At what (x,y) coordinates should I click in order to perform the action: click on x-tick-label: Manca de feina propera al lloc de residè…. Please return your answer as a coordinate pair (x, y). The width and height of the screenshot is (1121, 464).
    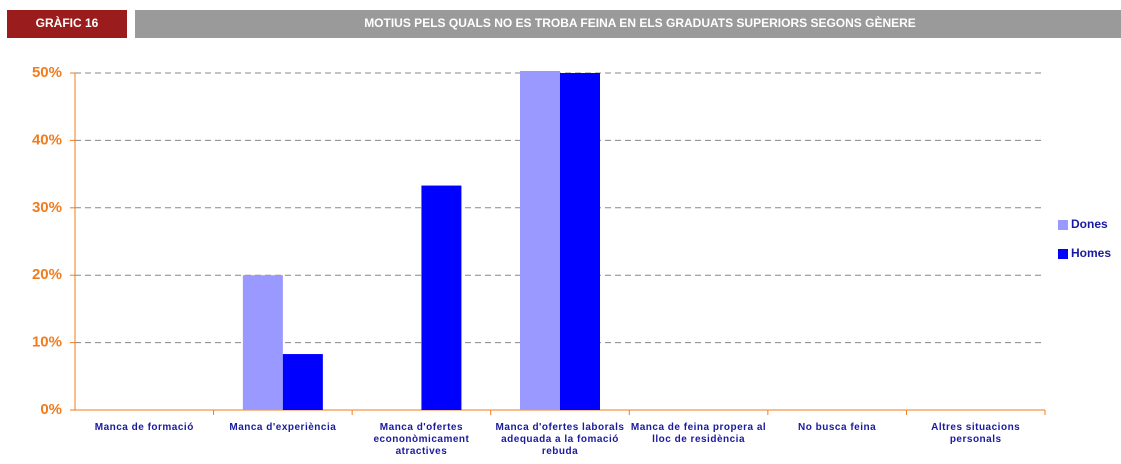
    Looking at the image, I should click on (698, 433).